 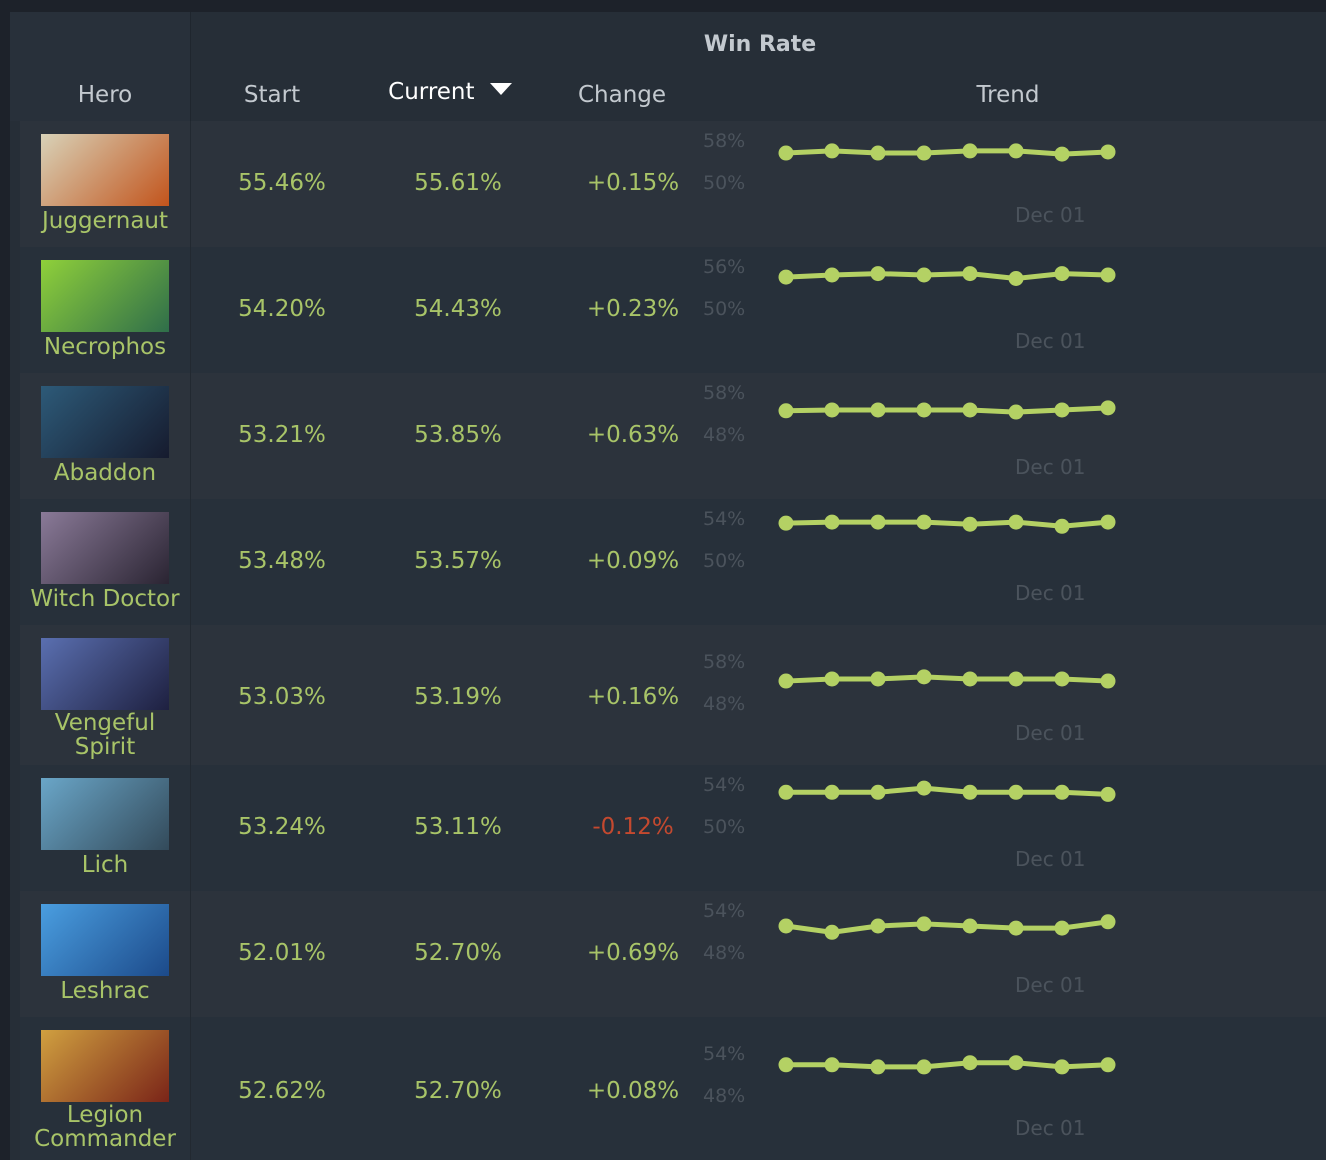 I want to click on hero-name: Abaddon, so click(x=105, y=473).